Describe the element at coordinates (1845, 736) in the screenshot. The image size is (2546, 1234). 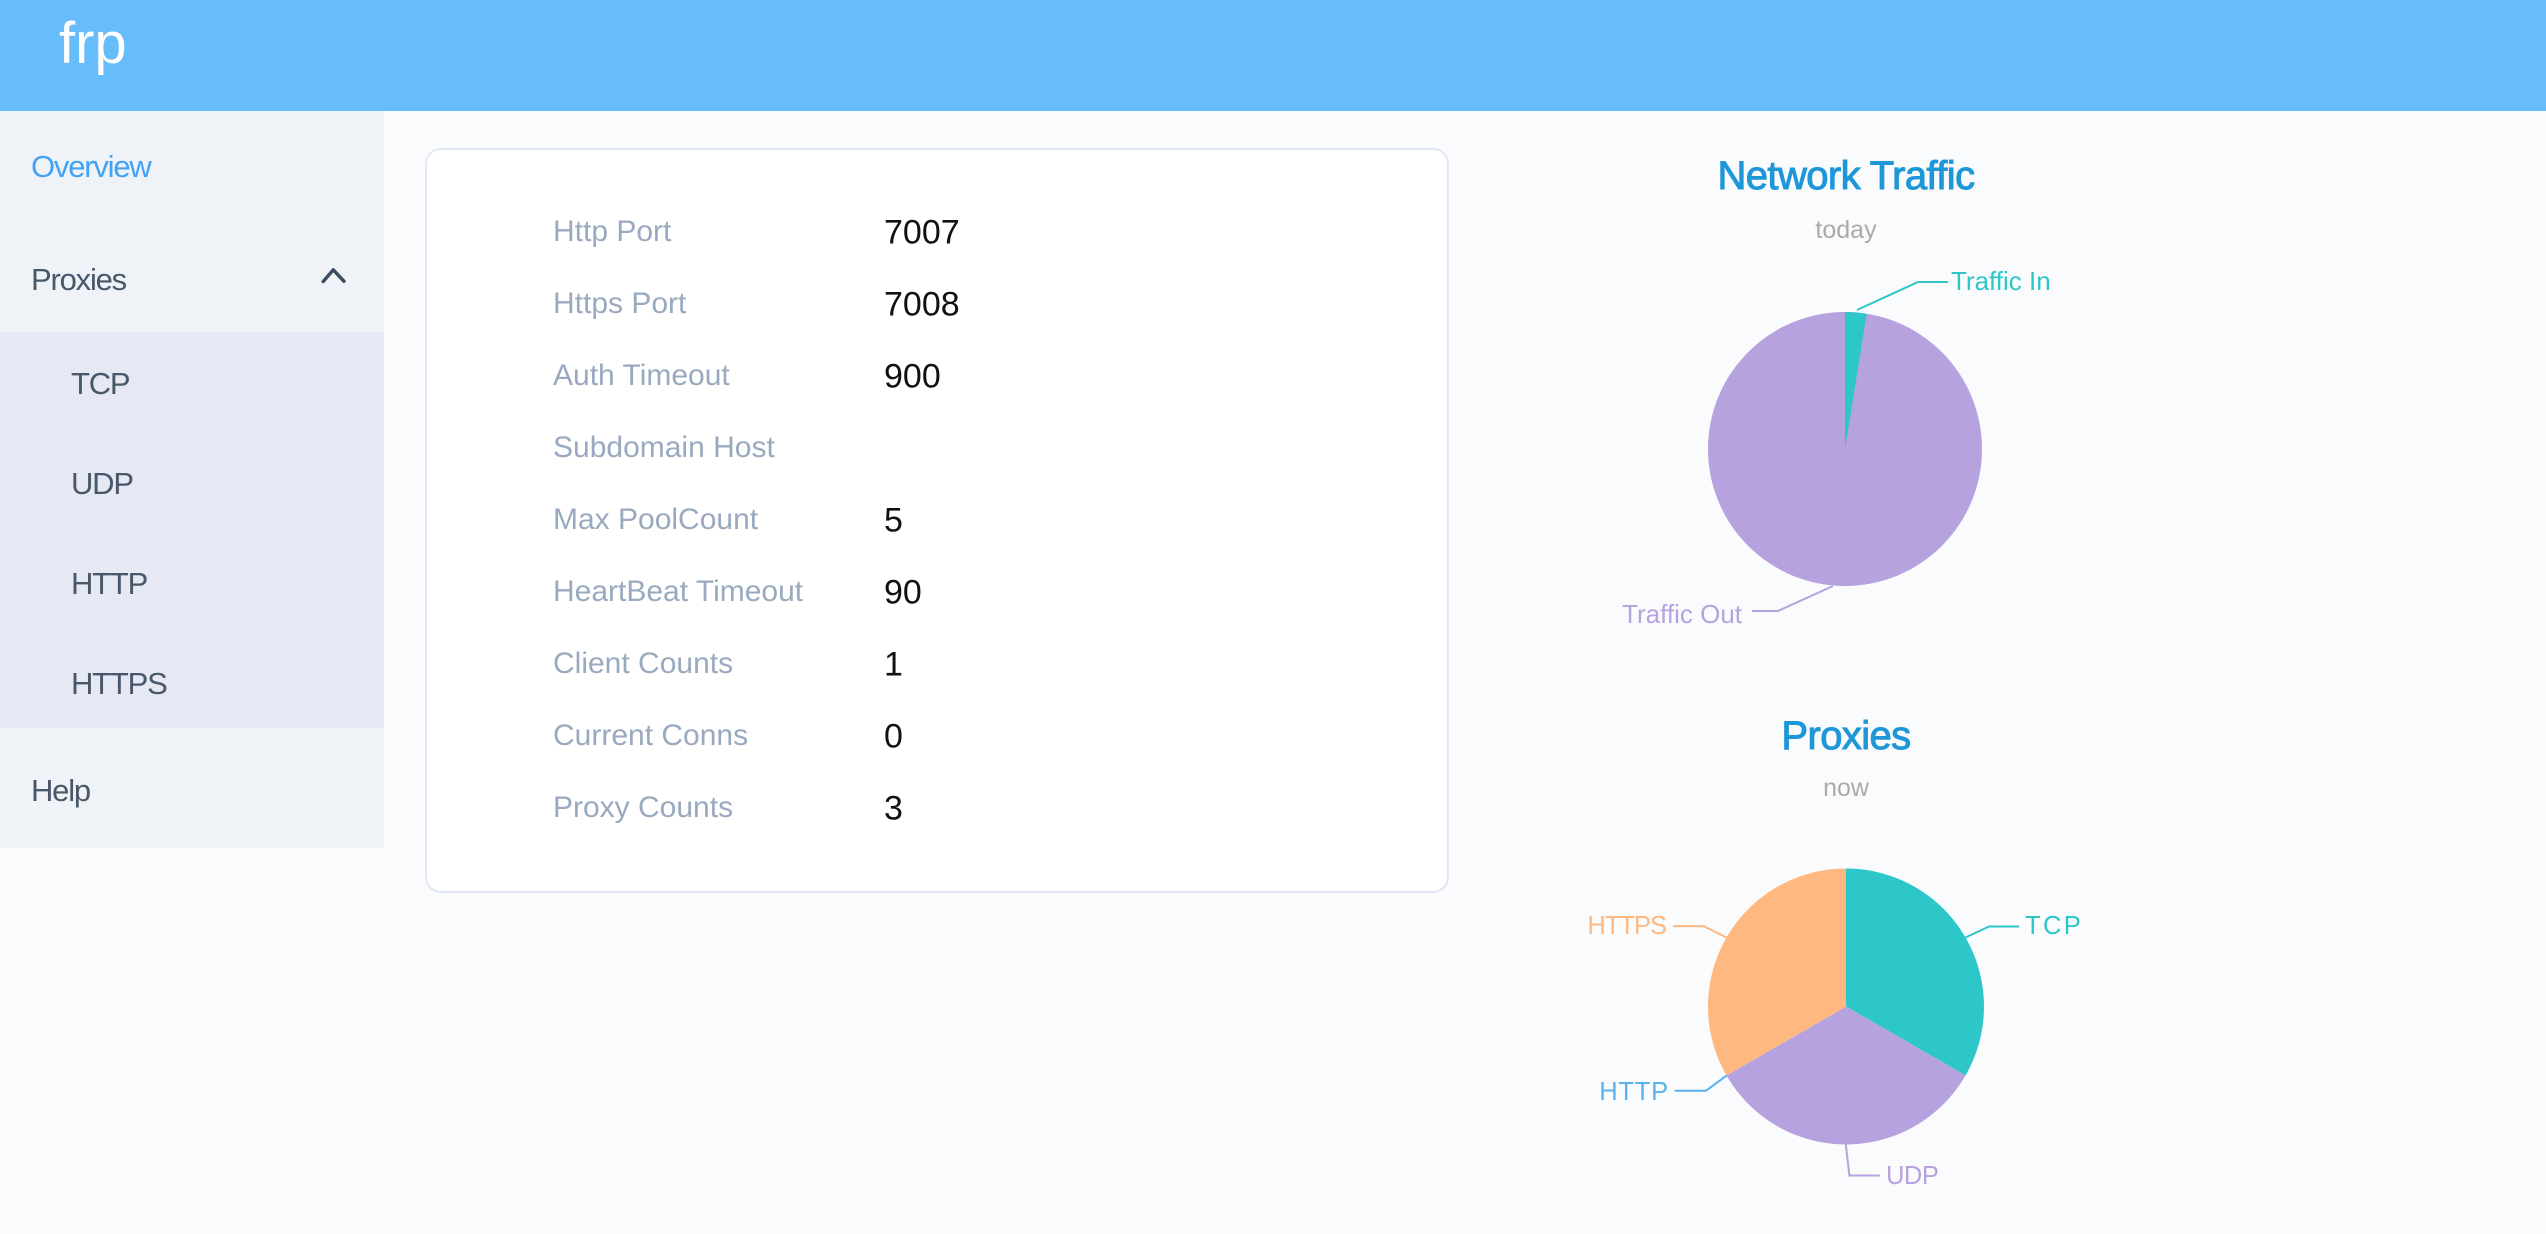
I see `svg-text: Proxies` at that location.